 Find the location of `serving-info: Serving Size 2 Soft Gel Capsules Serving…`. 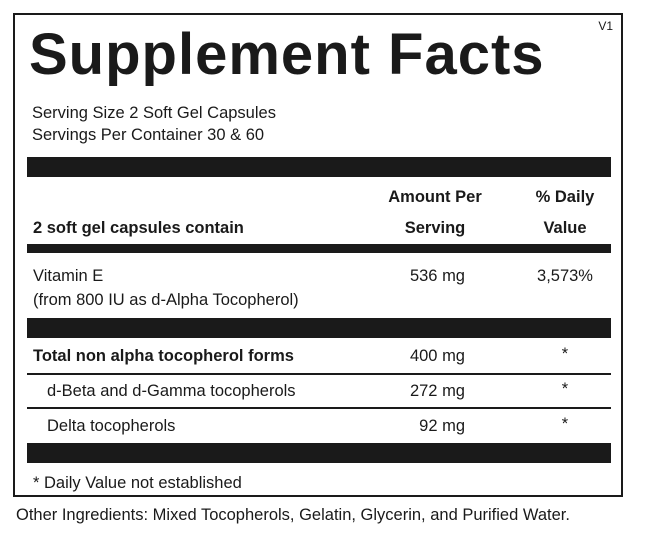

serving-info: Serving Size 2 Soft Gel Capsules Serving… is located at coordinates (154, 124).